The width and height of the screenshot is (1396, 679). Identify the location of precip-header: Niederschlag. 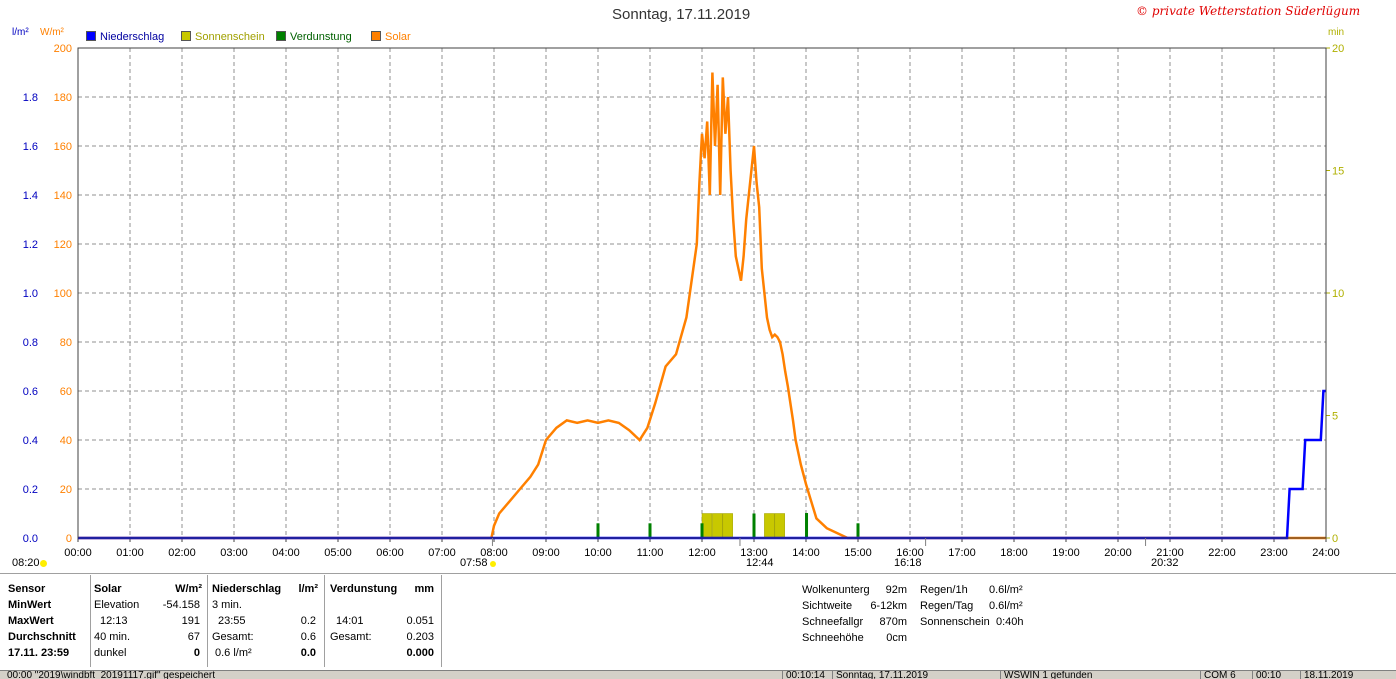
(247, 589).